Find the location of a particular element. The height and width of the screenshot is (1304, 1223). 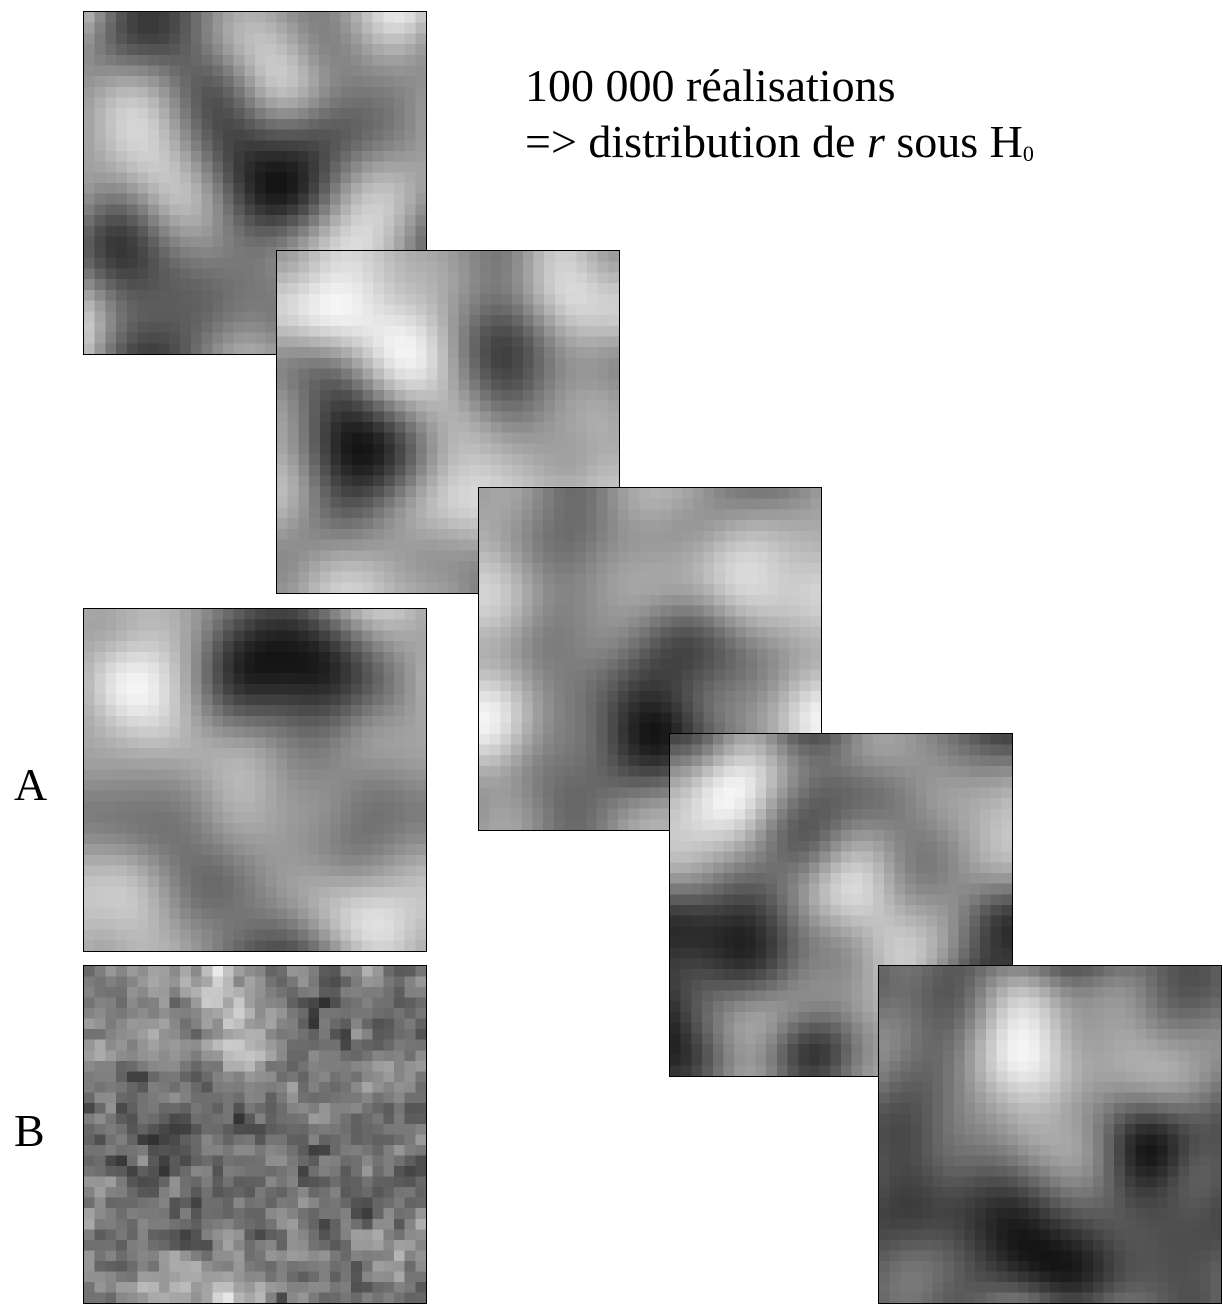

image-b is located at coordinates (255, 1134).